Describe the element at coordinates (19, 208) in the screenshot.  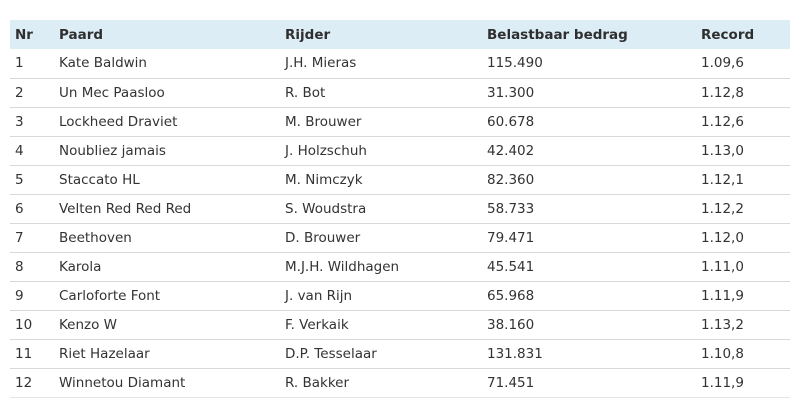
I see `cell-nr: 6` at that location.